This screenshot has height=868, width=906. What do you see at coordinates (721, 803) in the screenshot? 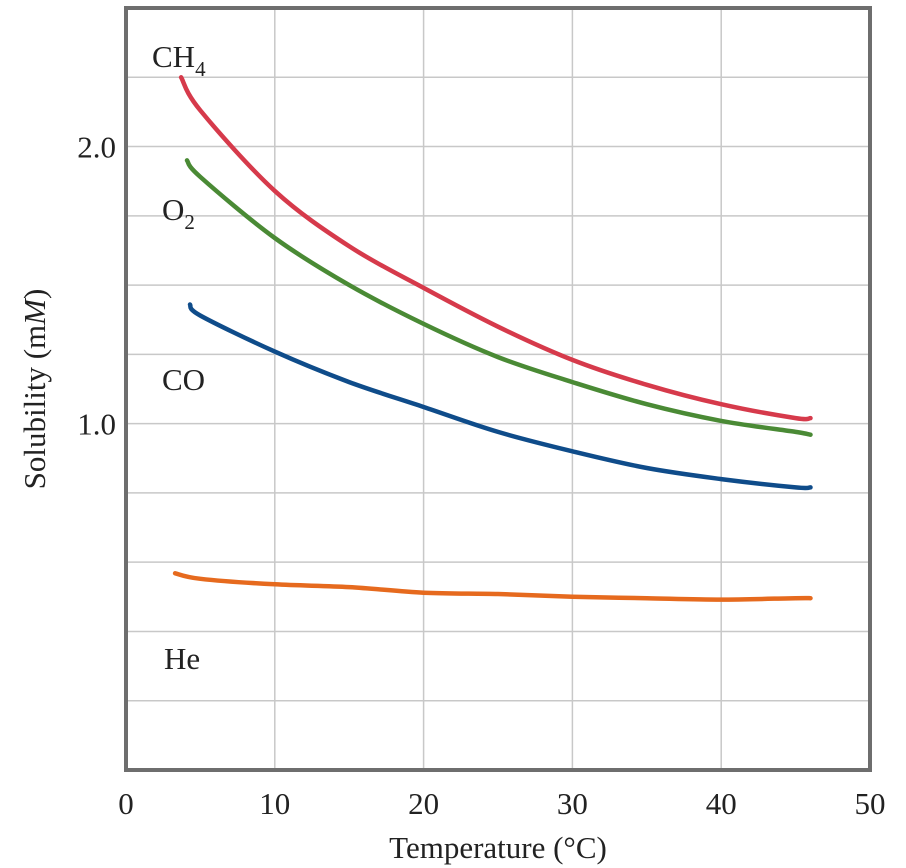
I see `x-tick-label: 40` at bounding box center [721, 803].